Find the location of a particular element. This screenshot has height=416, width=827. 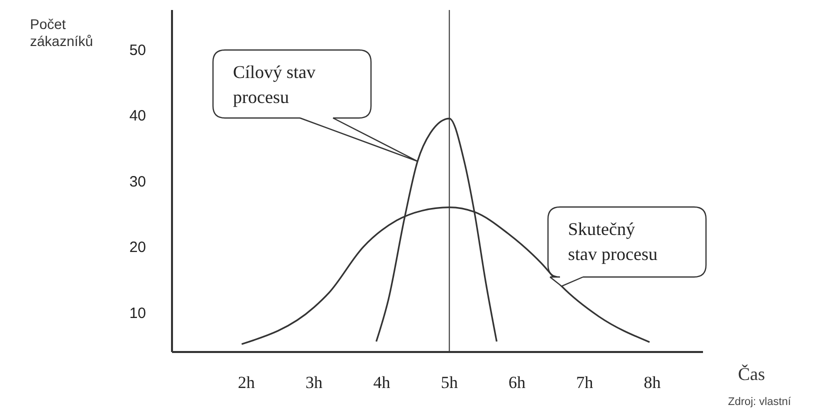

x-tick-label: 5h is located at coordinates (449, 382).